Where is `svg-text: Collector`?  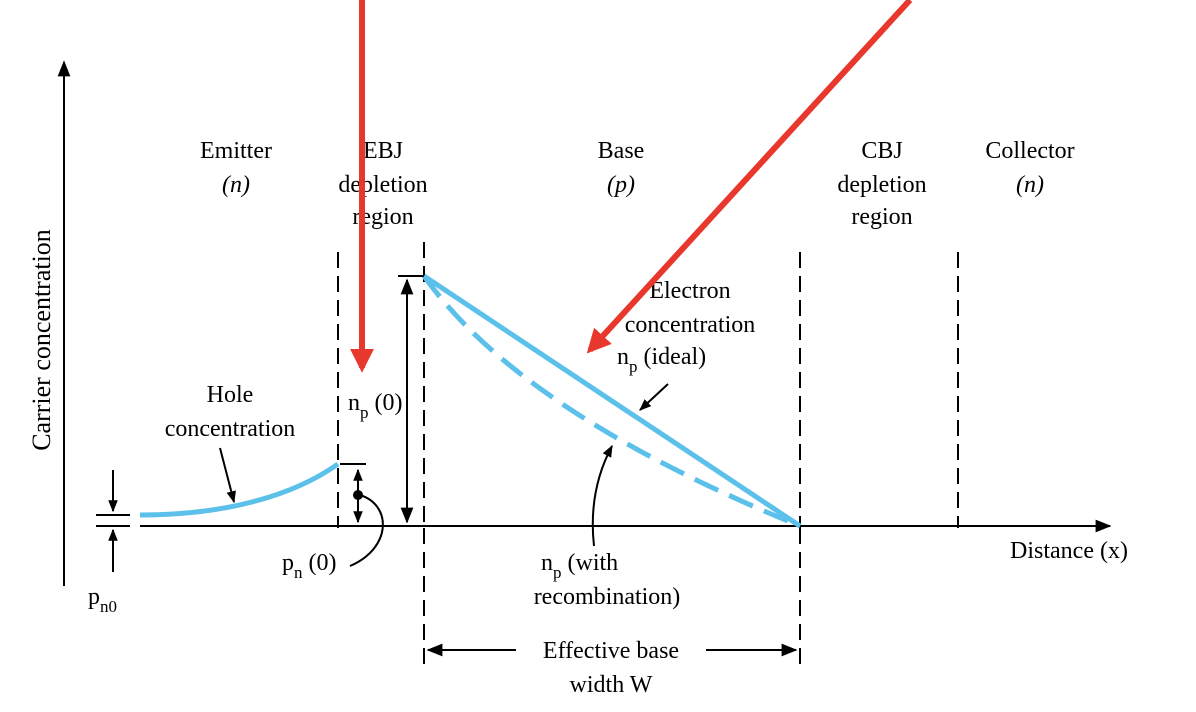 svg-text: Collector is located at coordinates (1029, 151).